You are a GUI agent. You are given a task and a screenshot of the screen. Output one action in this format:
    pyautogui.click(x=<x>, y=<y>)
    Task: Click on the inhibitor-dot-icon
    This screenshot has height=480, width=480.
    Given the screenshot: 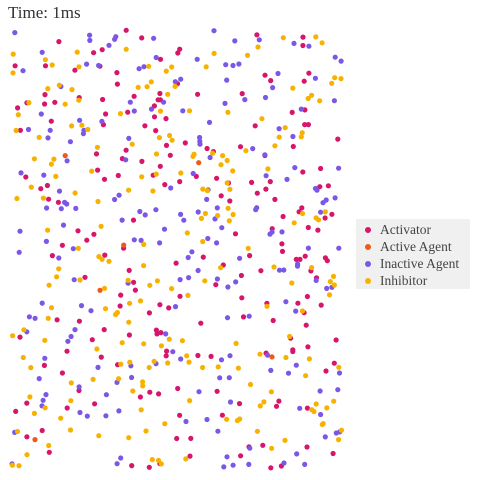 What is the action you would take?
    pyautogui.click(x=368, y=280)
    